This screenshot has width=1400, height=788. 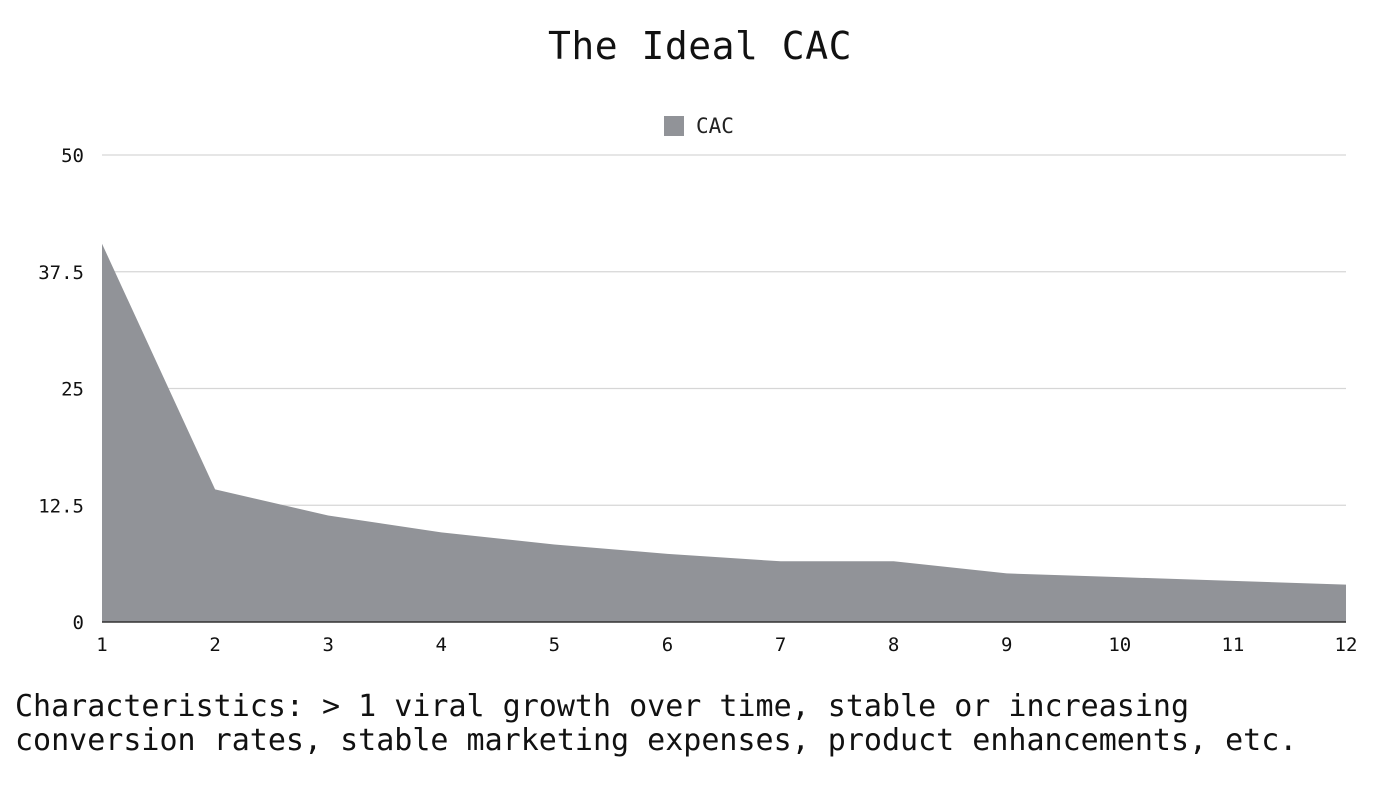 I want to click on x-tick-label: 4, so click(x=441, y=645).